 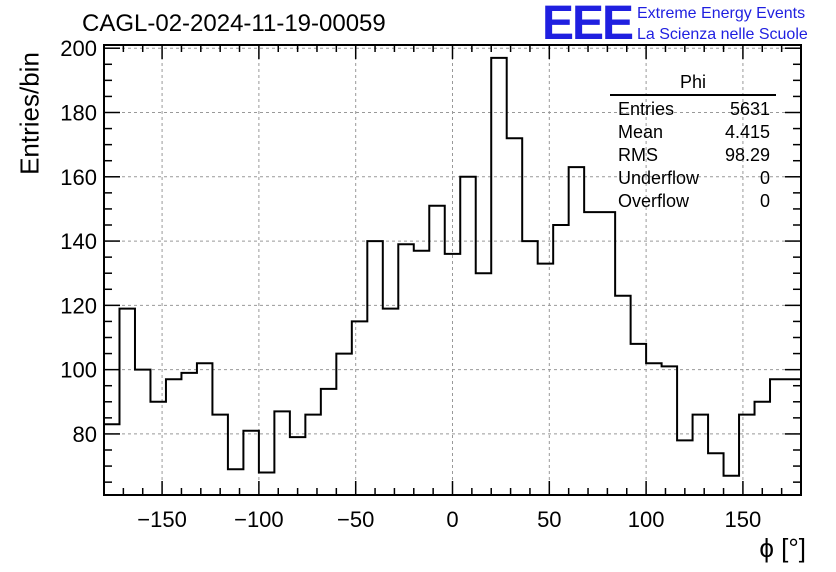 What do you see at coordinates (85, 434) in the screenshot?
I see `y-tick-label: 80` at bounding box center [85, 434].